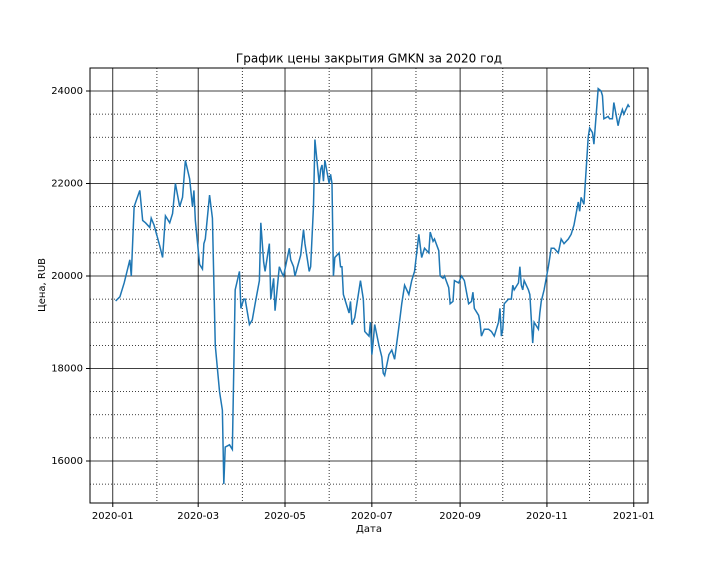 This screenshot has width=720, height=576. I want to click on x-tick-label: 2020-03, so click(198, 516).